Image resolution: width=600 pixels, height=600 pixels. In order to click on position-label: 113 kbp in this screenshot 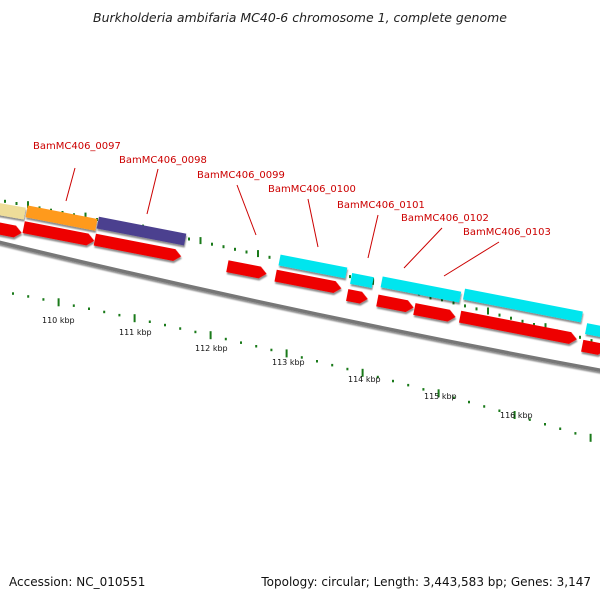, I will do `click(288, 362)`.